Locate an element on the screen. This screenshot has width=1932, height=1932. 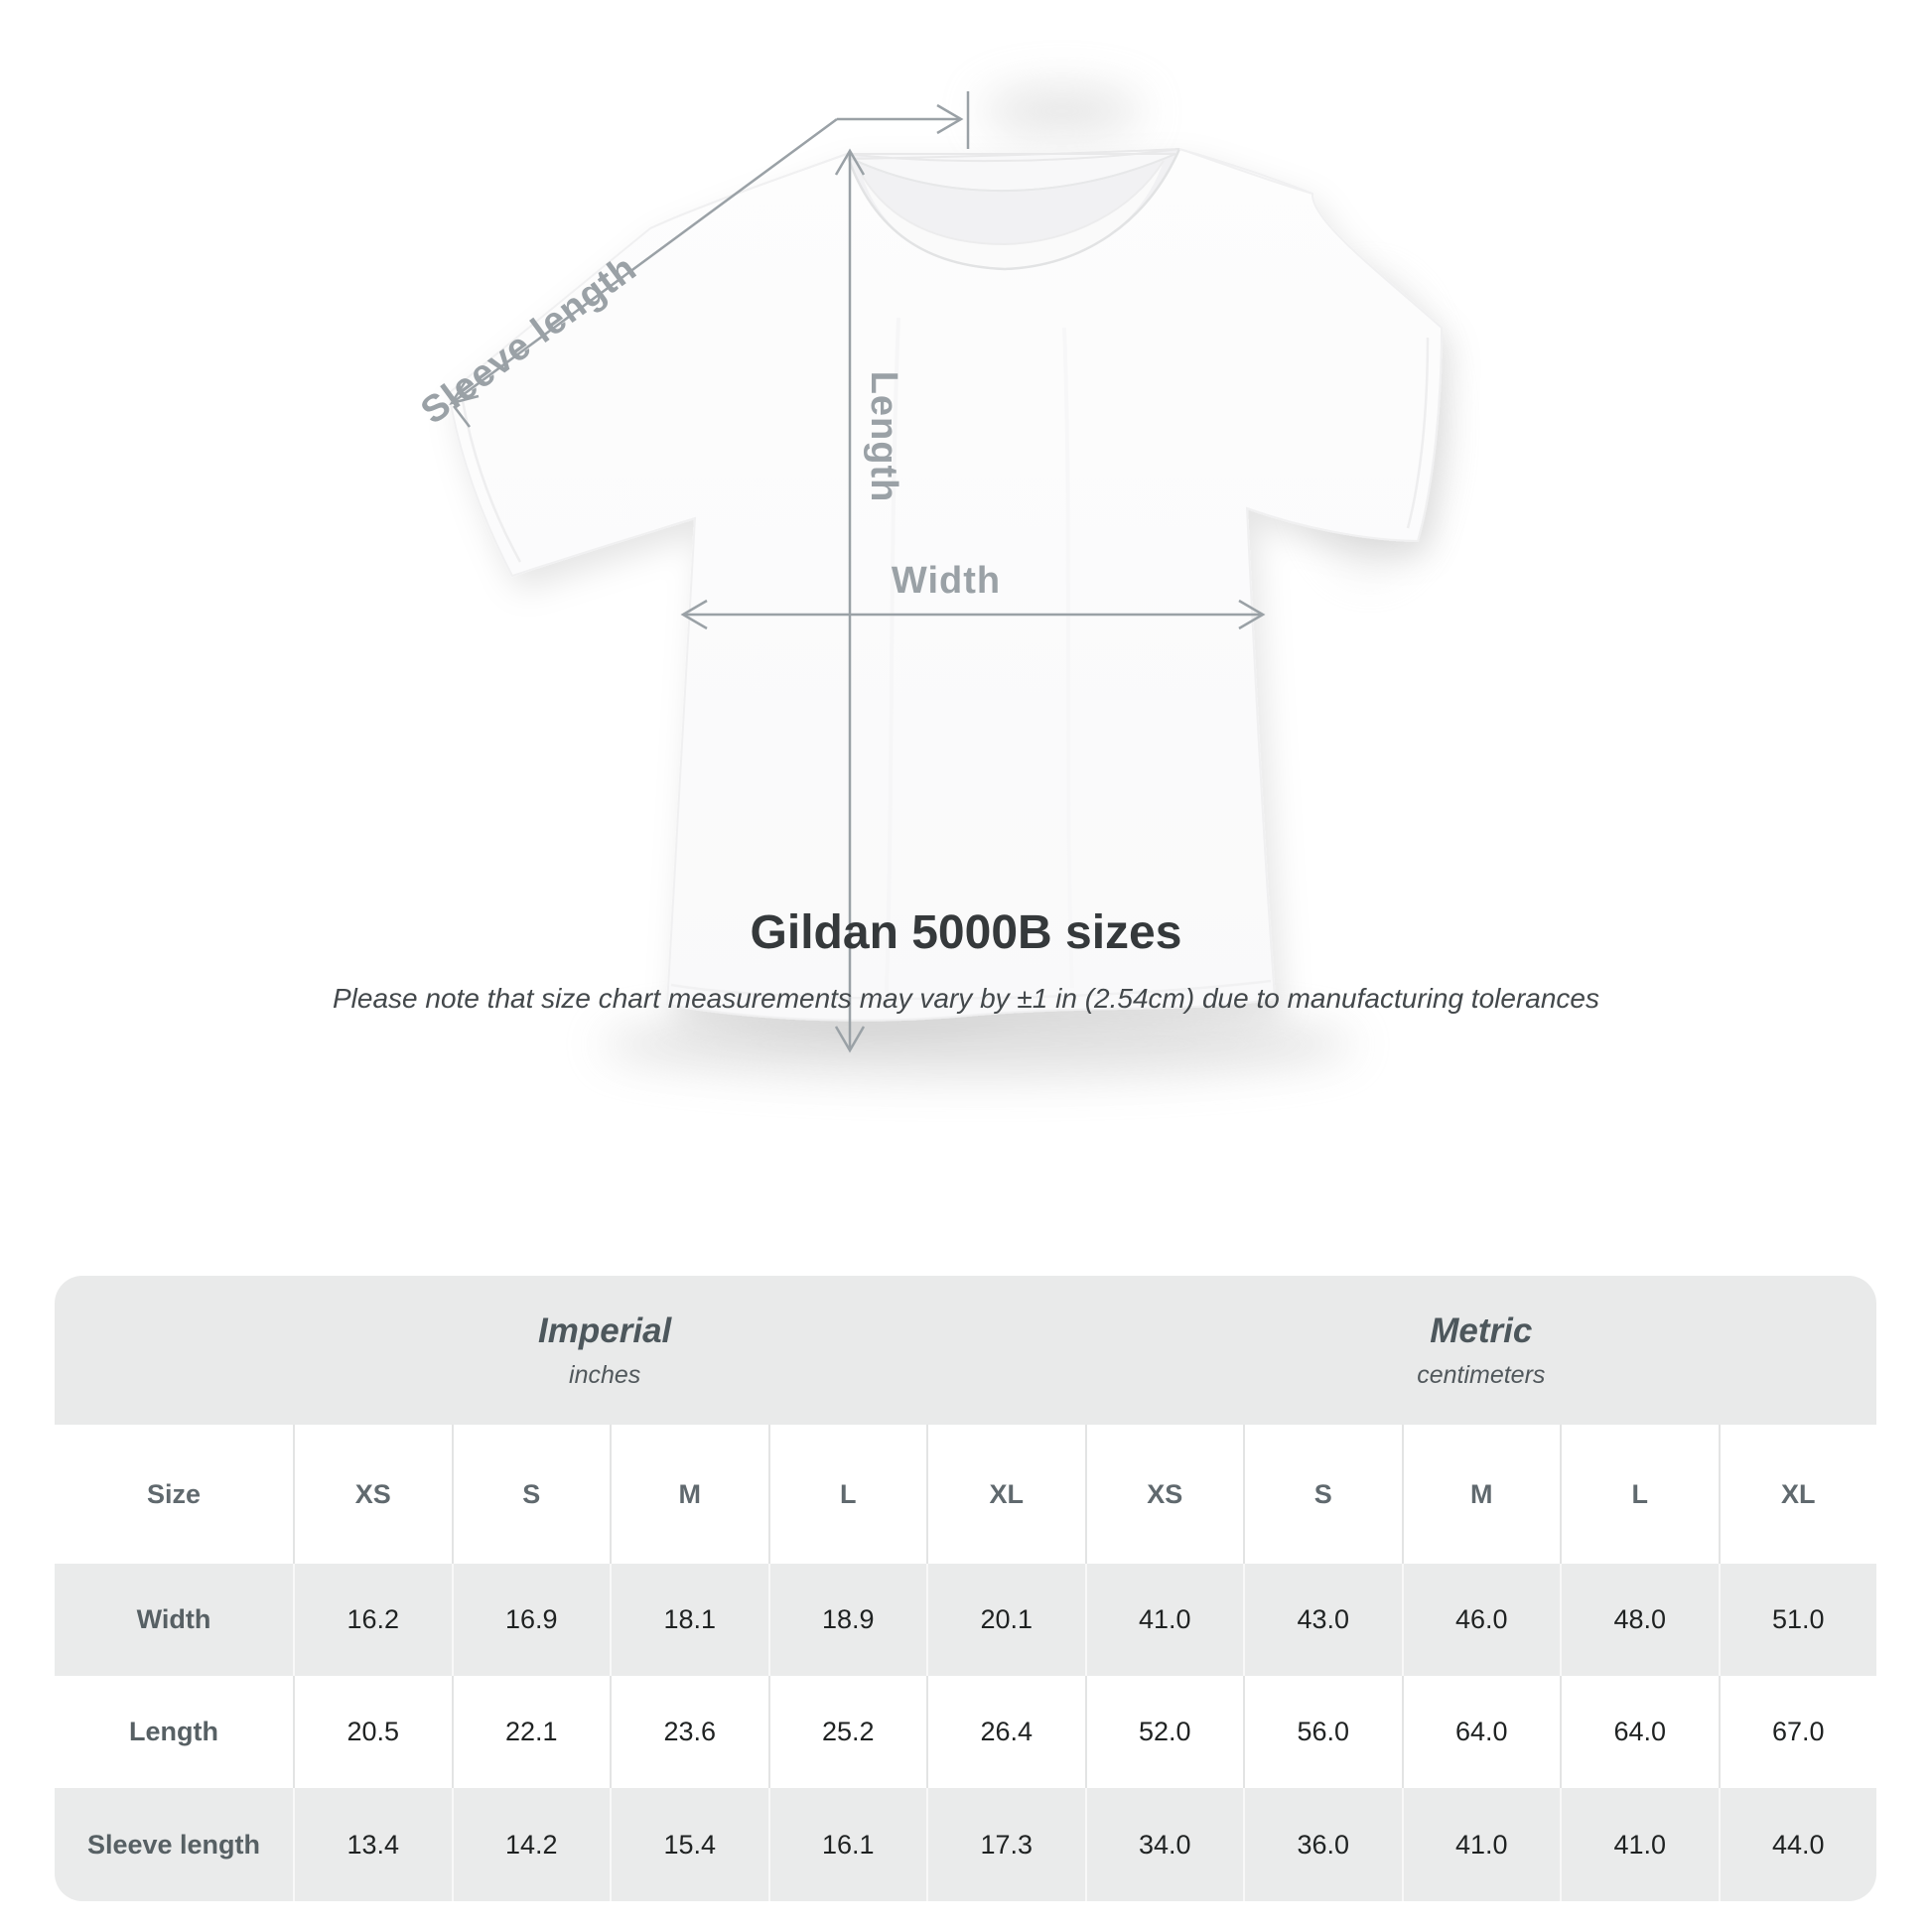
width-imperial-m: 18.1 is located at coordinates (689, 1620).